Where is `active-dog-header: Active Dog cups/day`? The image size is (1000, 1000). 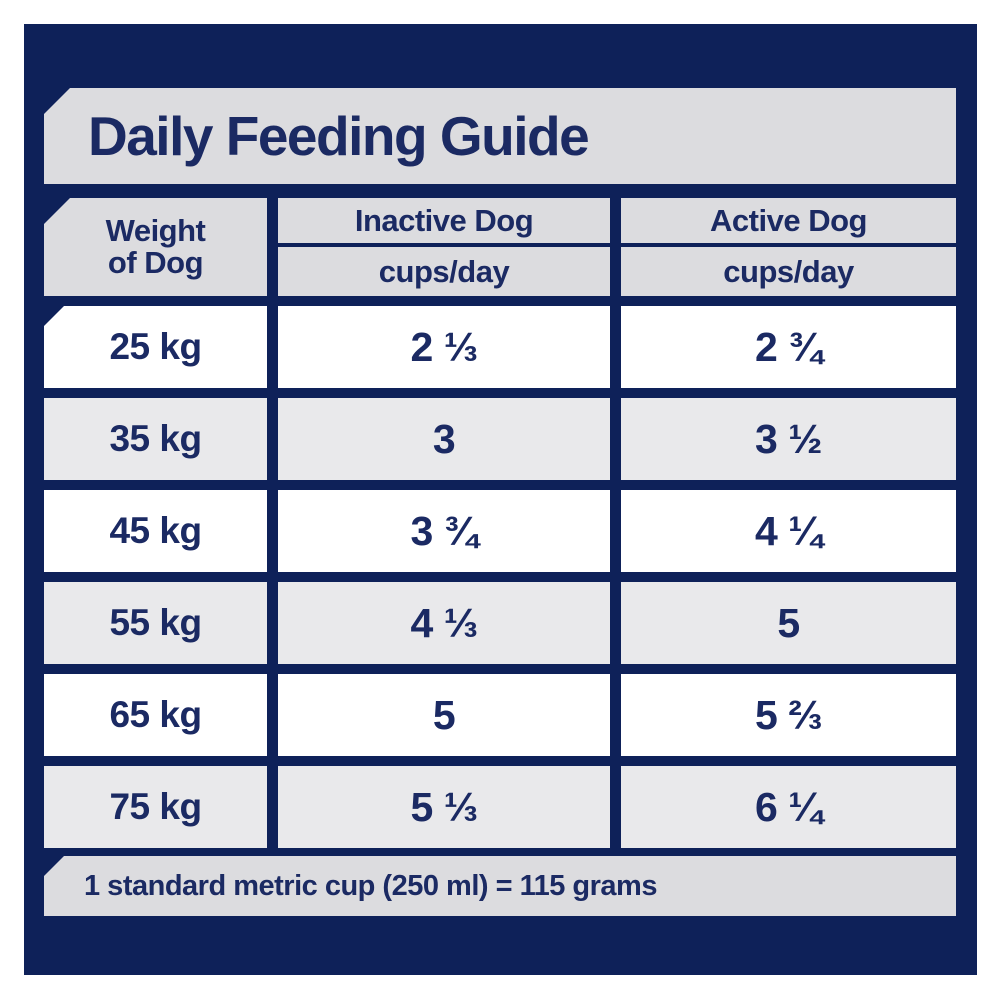 active-dog-header: Active Dog cups/day is located at coordinates (788, 247).